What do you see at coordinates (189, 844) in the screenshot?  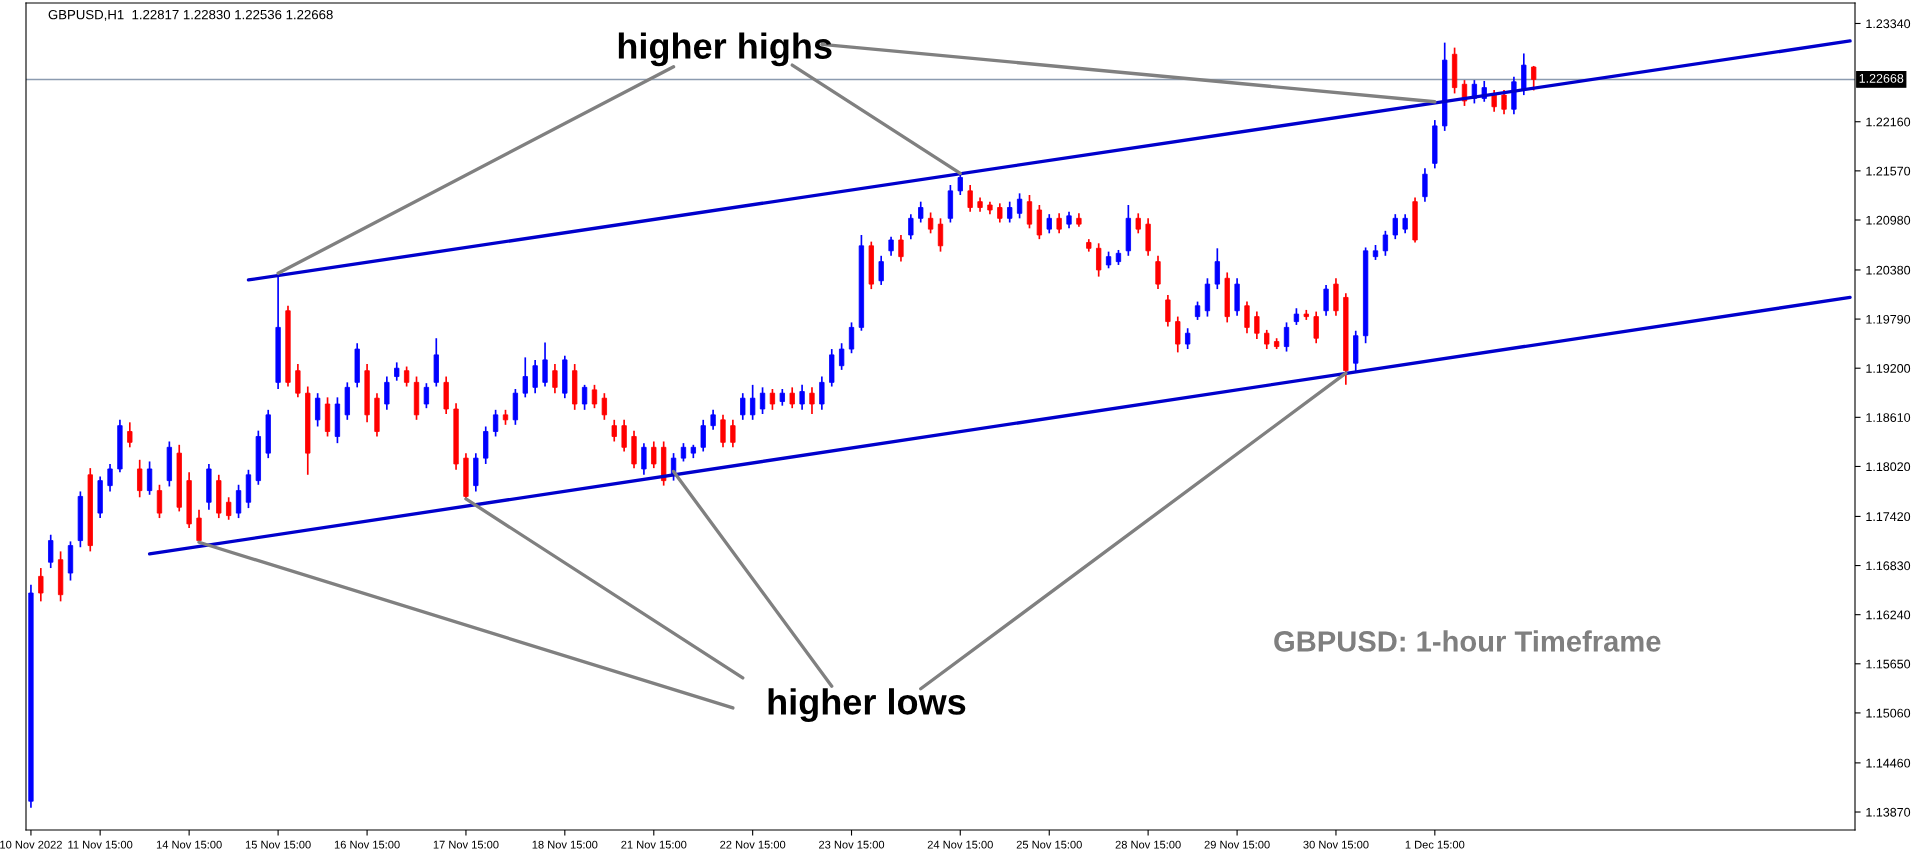 I see `x-tick-label: 14 Nov 15:00` at bounding box center [189, 844].